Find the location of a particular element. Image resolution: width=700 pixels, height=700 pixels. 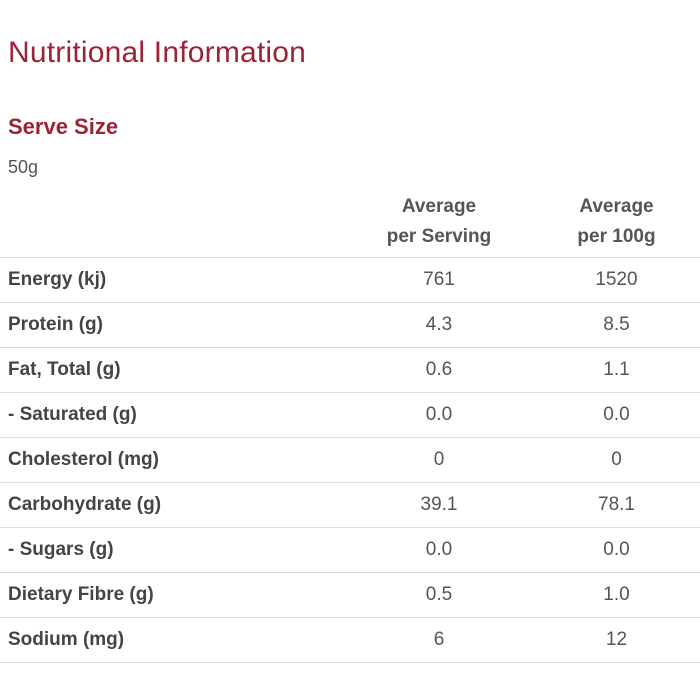

table-row: - Sugars (g) 0.0 0.0 is located at coordinates (350, 550).